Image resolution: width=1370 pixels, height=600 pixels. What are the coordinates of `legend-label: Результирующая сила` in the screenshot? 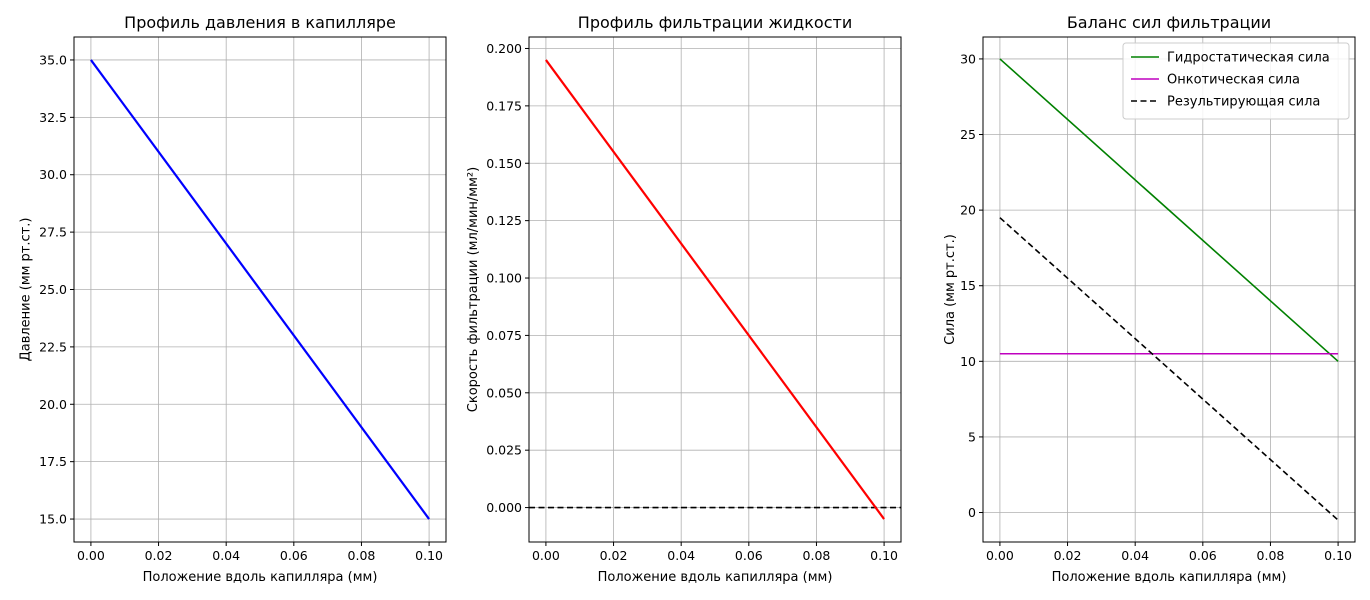 It's located at (1243, 102).